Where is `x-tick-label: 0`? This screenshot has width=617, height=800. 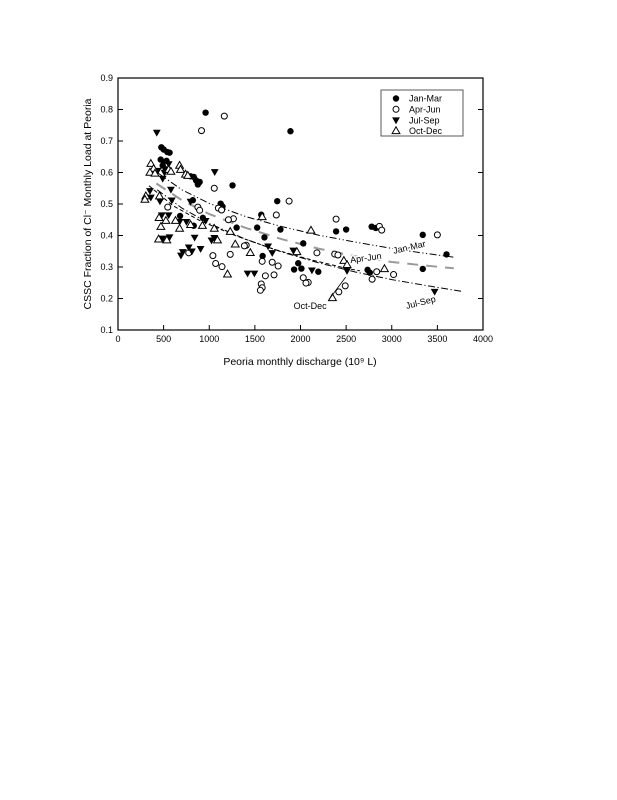 x-tick-label: 0 is located at coordinates (117, 339).